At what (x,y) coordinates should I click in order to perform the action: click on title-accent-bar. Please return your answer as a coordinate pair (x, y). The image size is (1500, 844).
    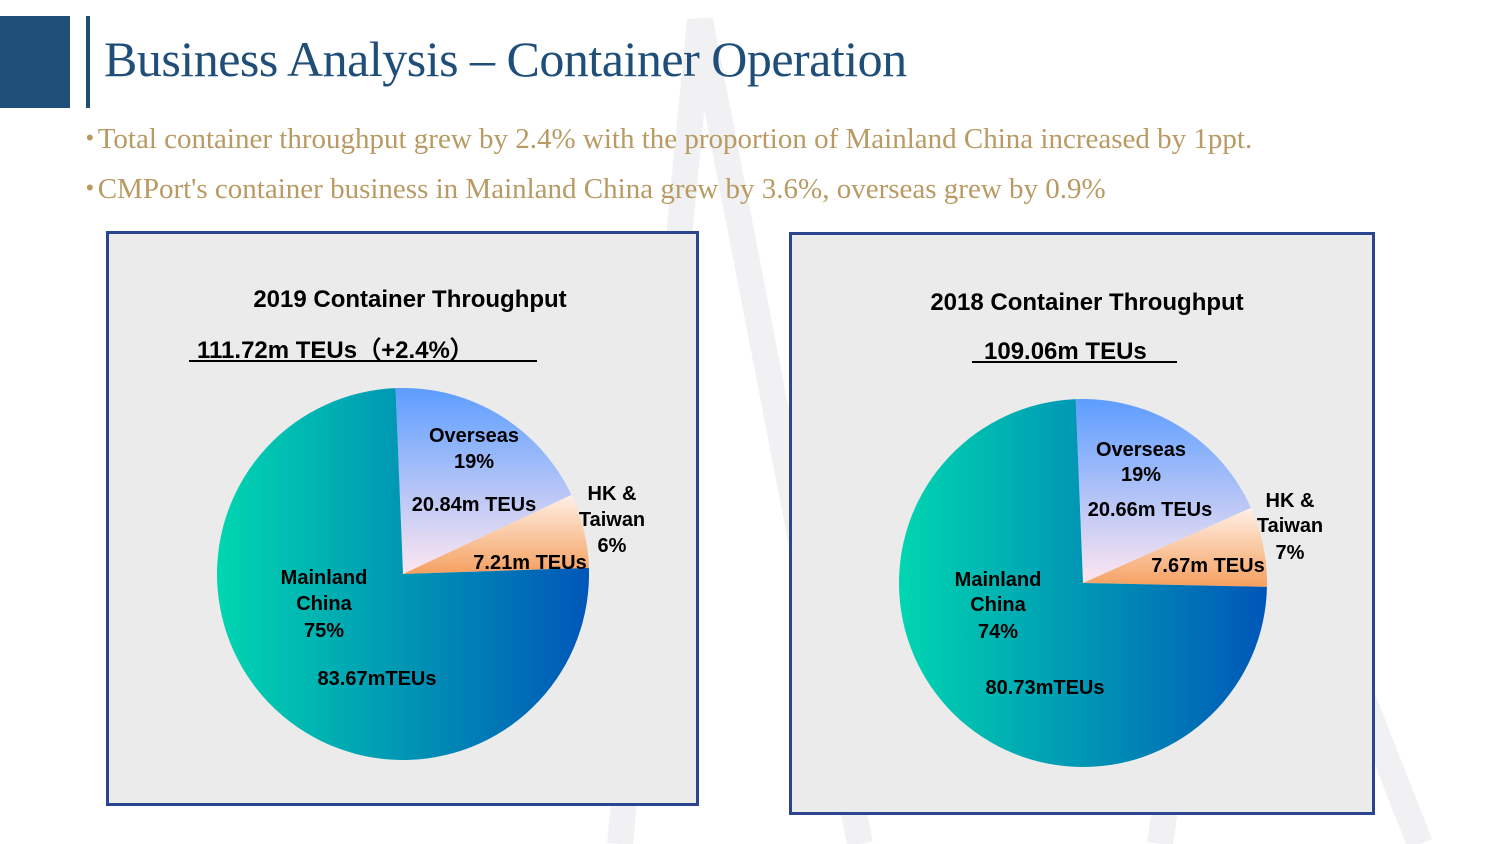
    Looking at the image, I should click on (88, 62).